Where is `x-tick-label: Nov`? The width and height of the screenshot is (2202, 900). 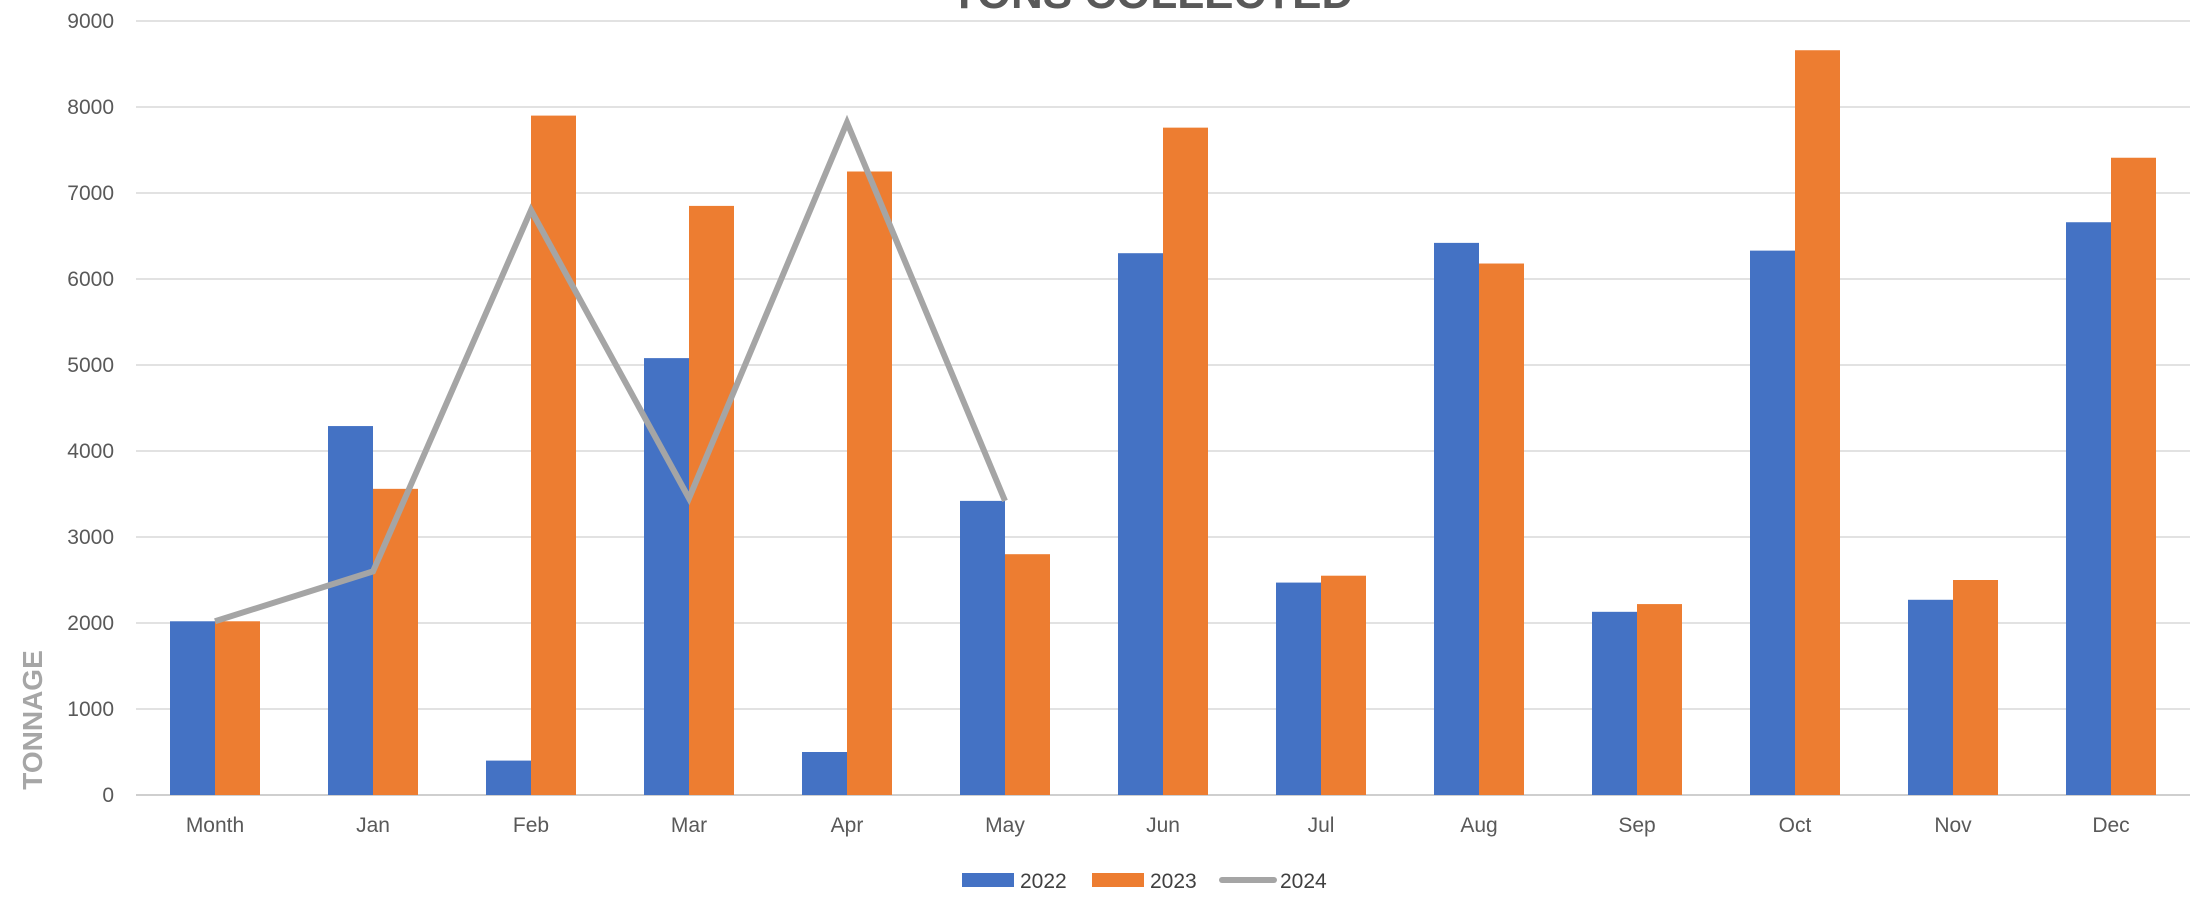 x-tick-label: Nov is located at coordinates (1953, 825).